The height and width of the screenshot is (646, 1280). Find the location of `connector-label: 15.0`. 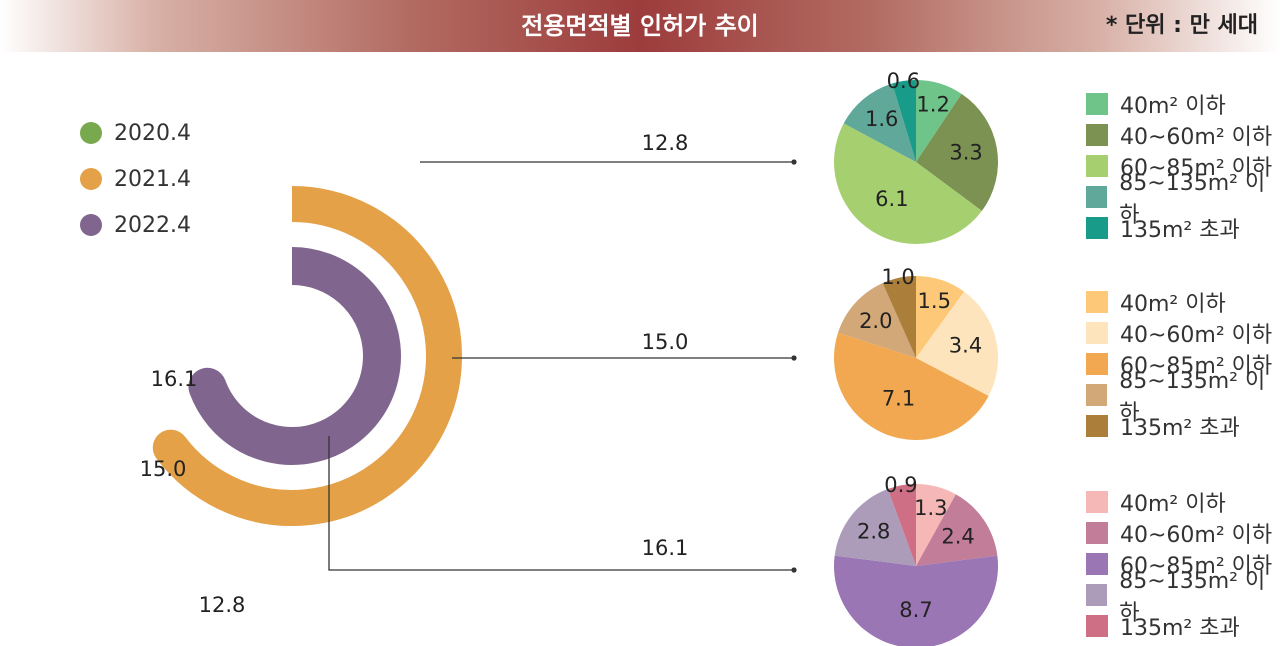

connector-label: 15.0 is located at coordinates (665, 342).